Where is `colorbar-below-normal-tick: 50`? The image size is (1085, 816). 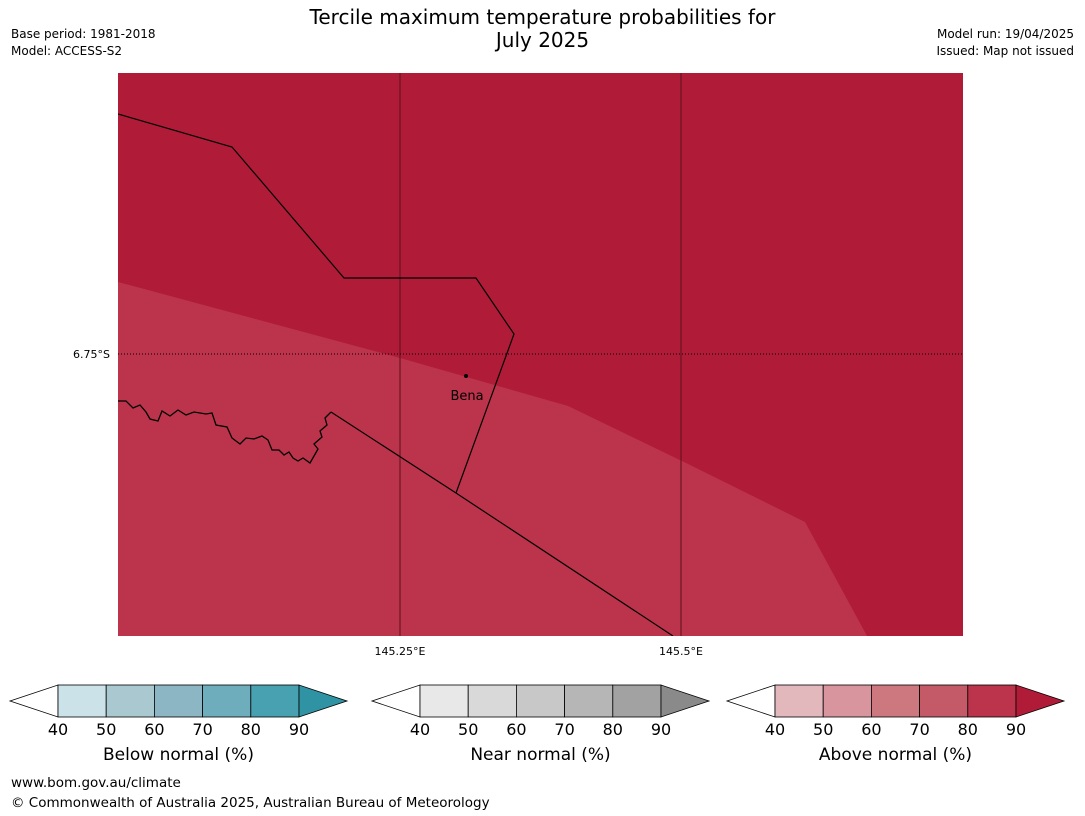 colorbar-below-normal-tick: 50 is located at coordinates (106, 729).